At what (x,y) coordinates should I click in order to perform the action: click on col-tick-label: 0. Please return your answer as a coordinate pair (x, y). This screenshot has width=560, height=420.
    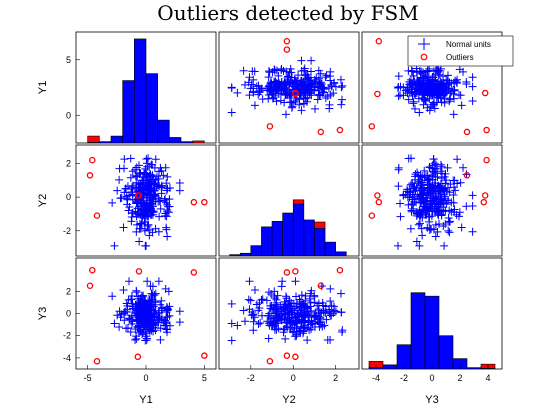
    Looking at the image, I should click on (145, 378).